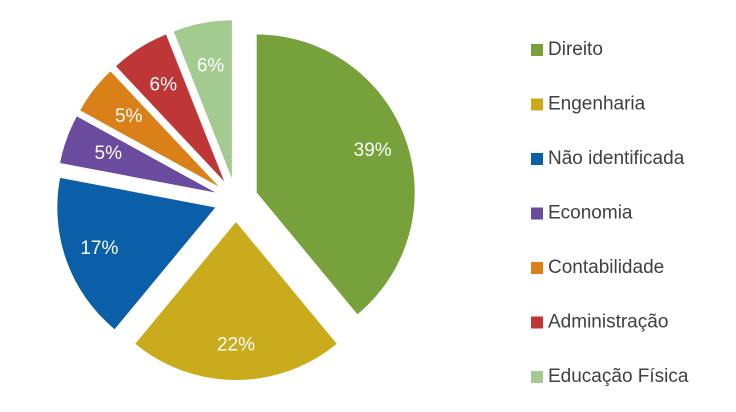  Describe the element at coordinates (606, 267) in the screenshot. I see `legend-label: Contabilidade` at that location.